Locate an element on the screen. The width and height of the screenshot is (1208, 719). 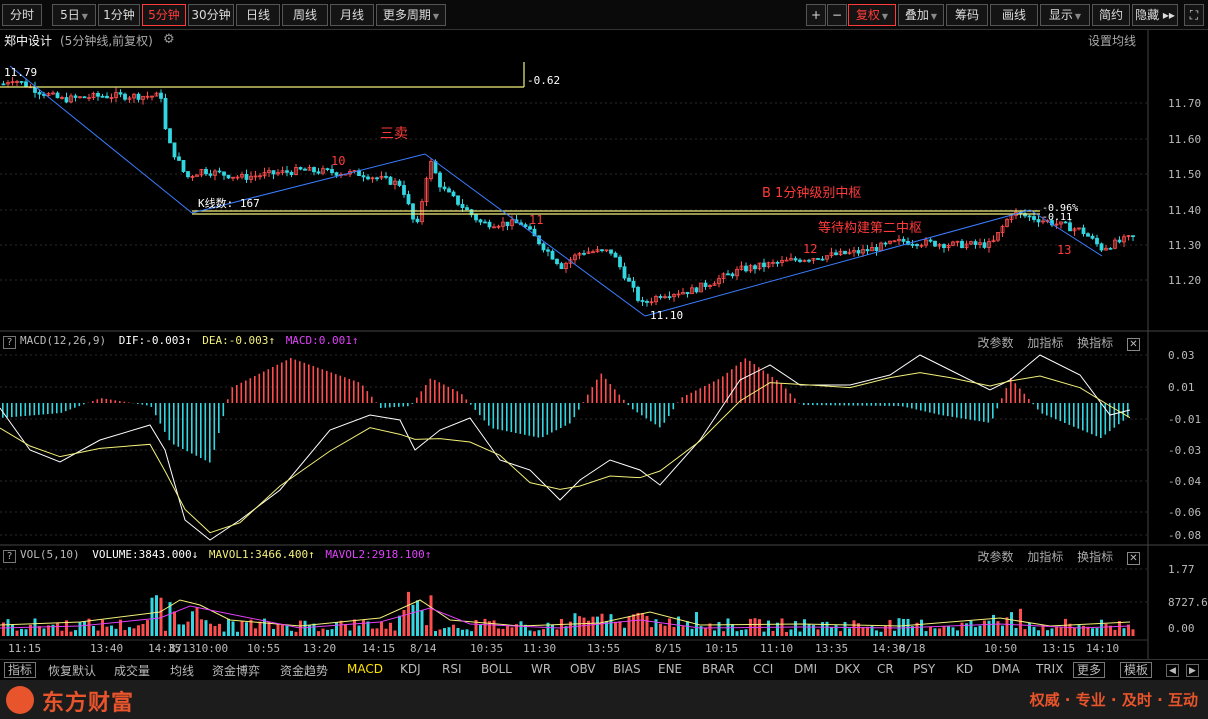
zoom-out-button: − is located at coordinates (837, 15).